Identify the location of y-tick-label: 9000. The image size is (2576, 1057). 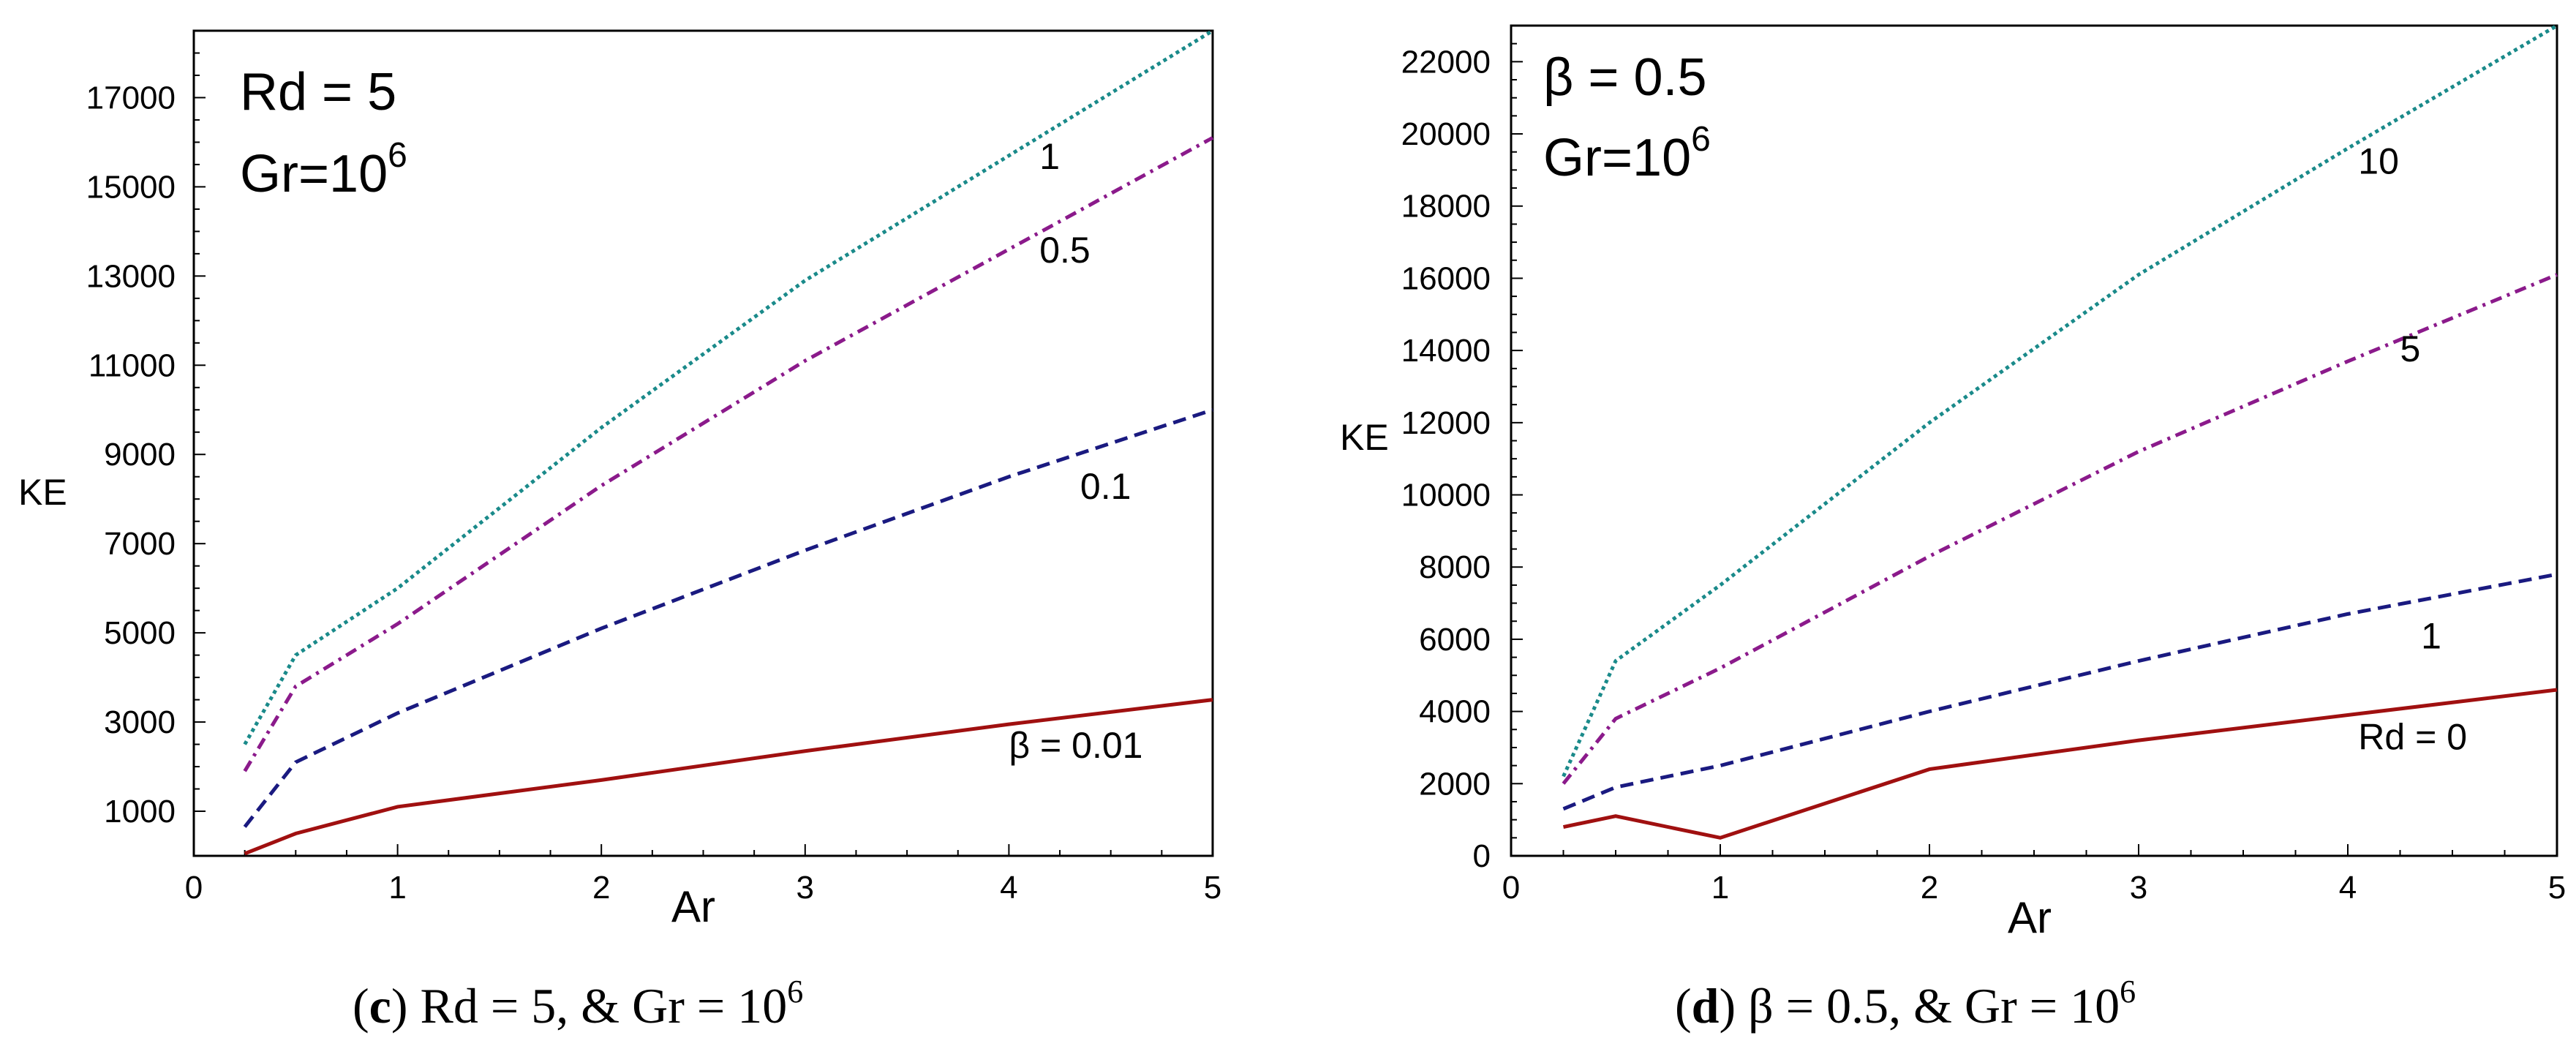
(140, 455).